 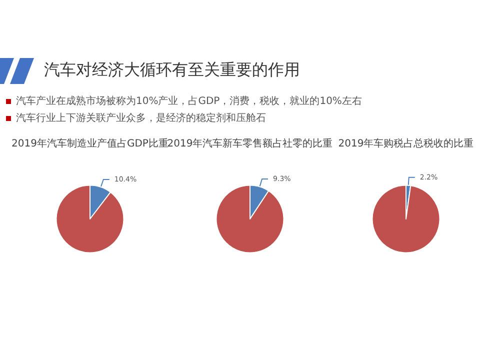 I want to click on text: 汽车对经济大循环有至关重要的作用, so click(x=172, y=70).